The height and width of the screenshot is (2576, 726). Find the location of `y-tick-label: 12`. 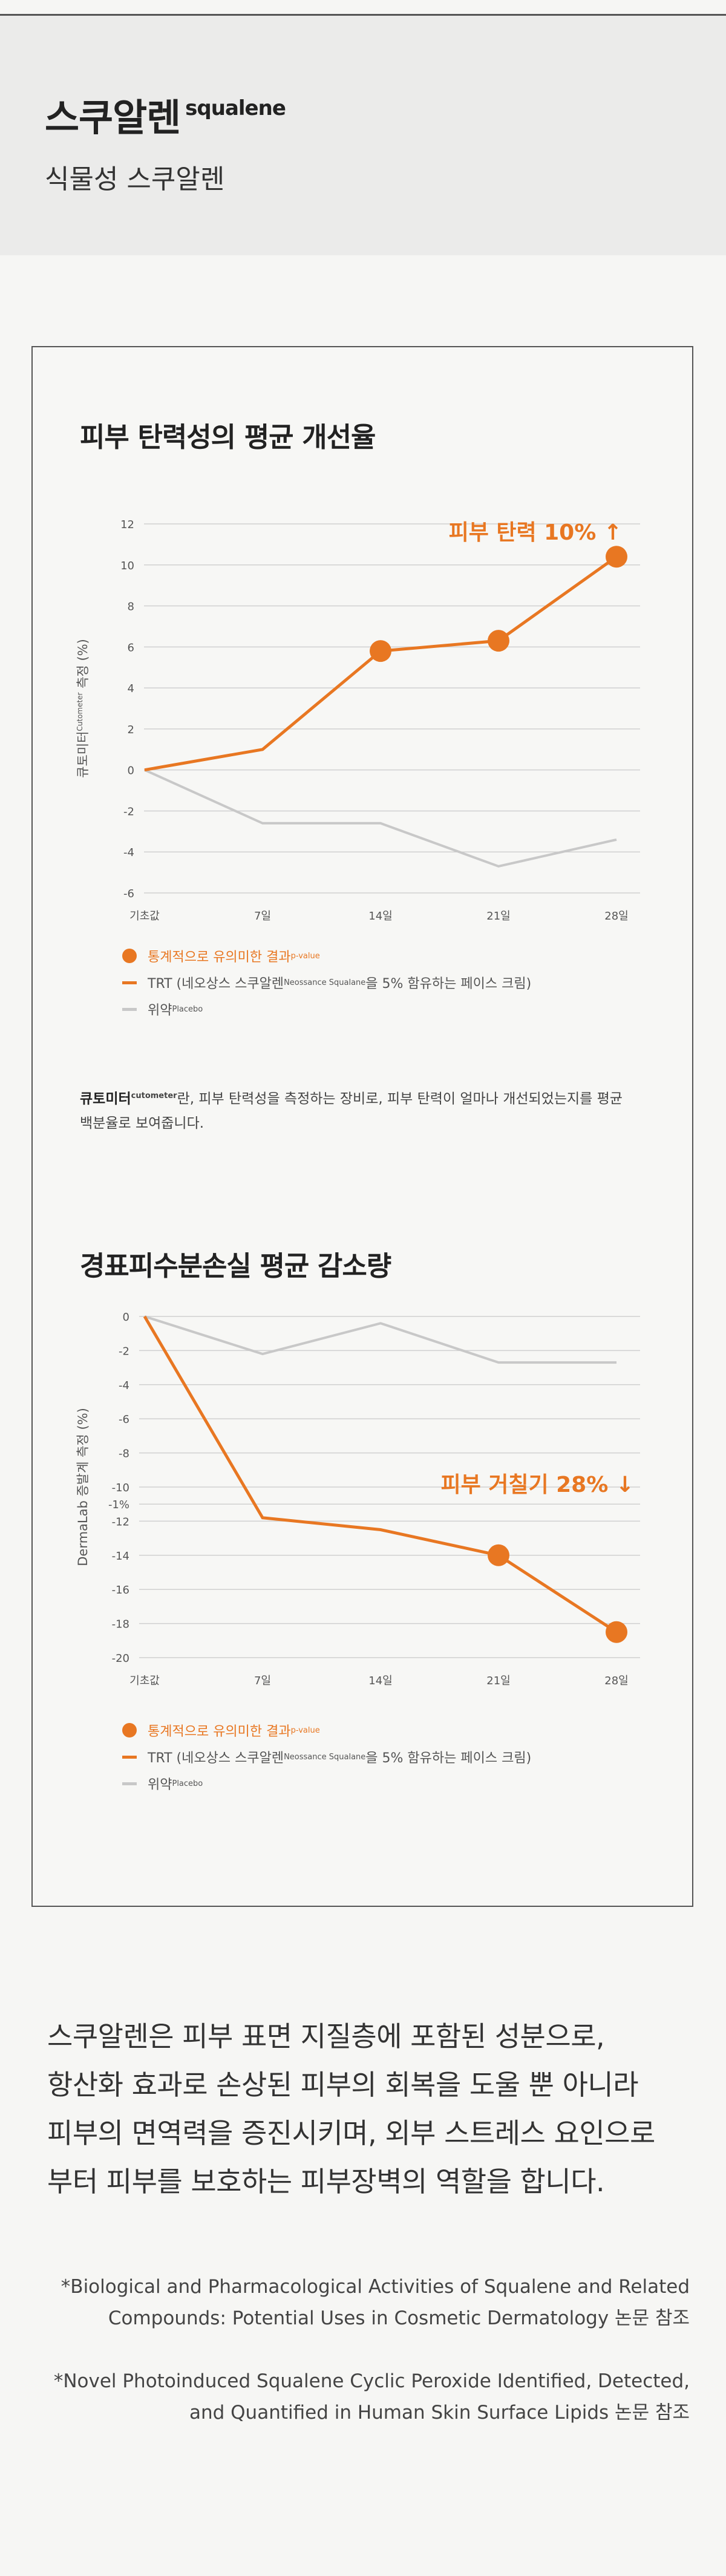

y-tick-label: 12 is located at coordinates (127, 524).